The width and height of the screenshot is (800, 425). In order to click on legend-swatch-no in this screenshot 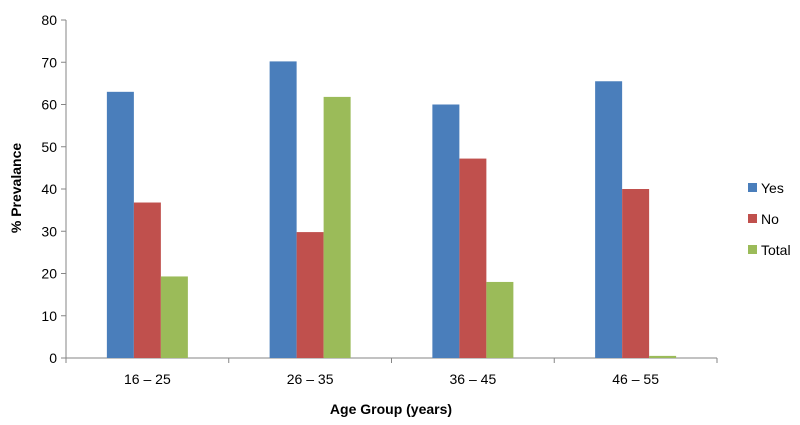, I will do `click(752, 218)`.